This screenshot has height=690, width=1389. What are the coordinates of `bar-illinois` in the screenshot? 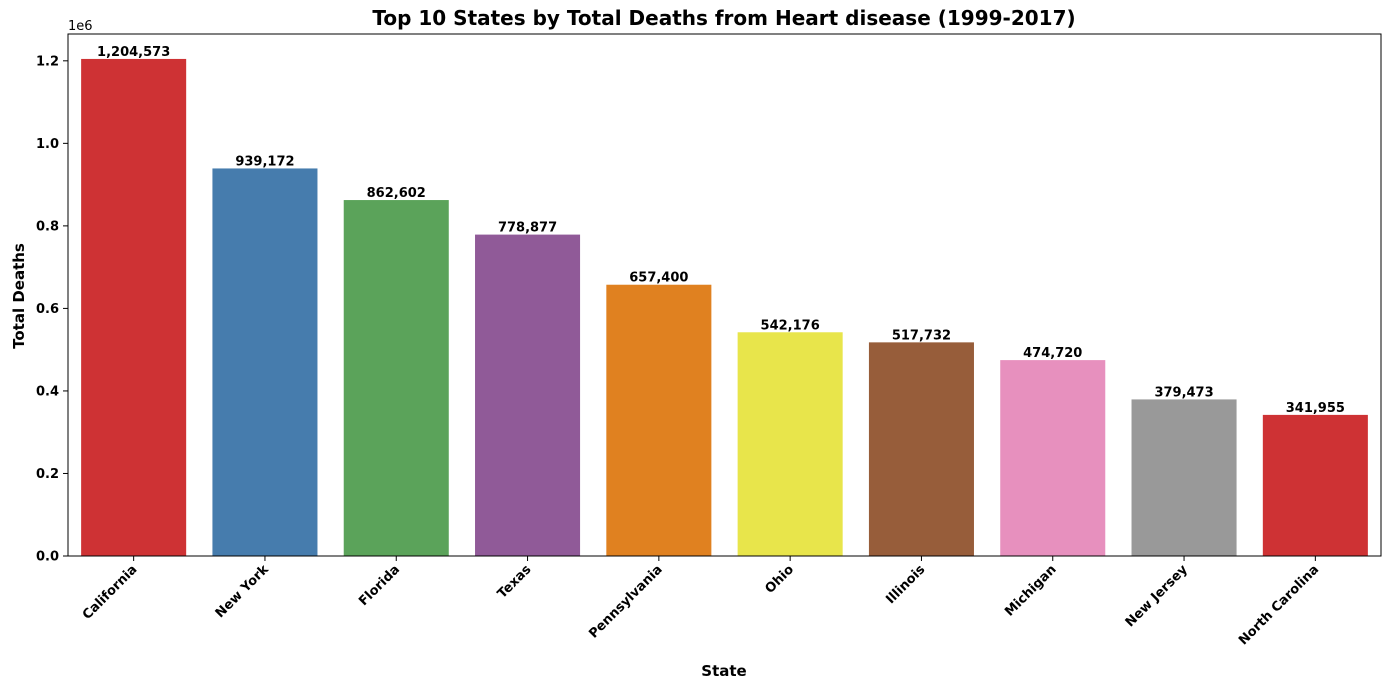 It's located at (921, 449).